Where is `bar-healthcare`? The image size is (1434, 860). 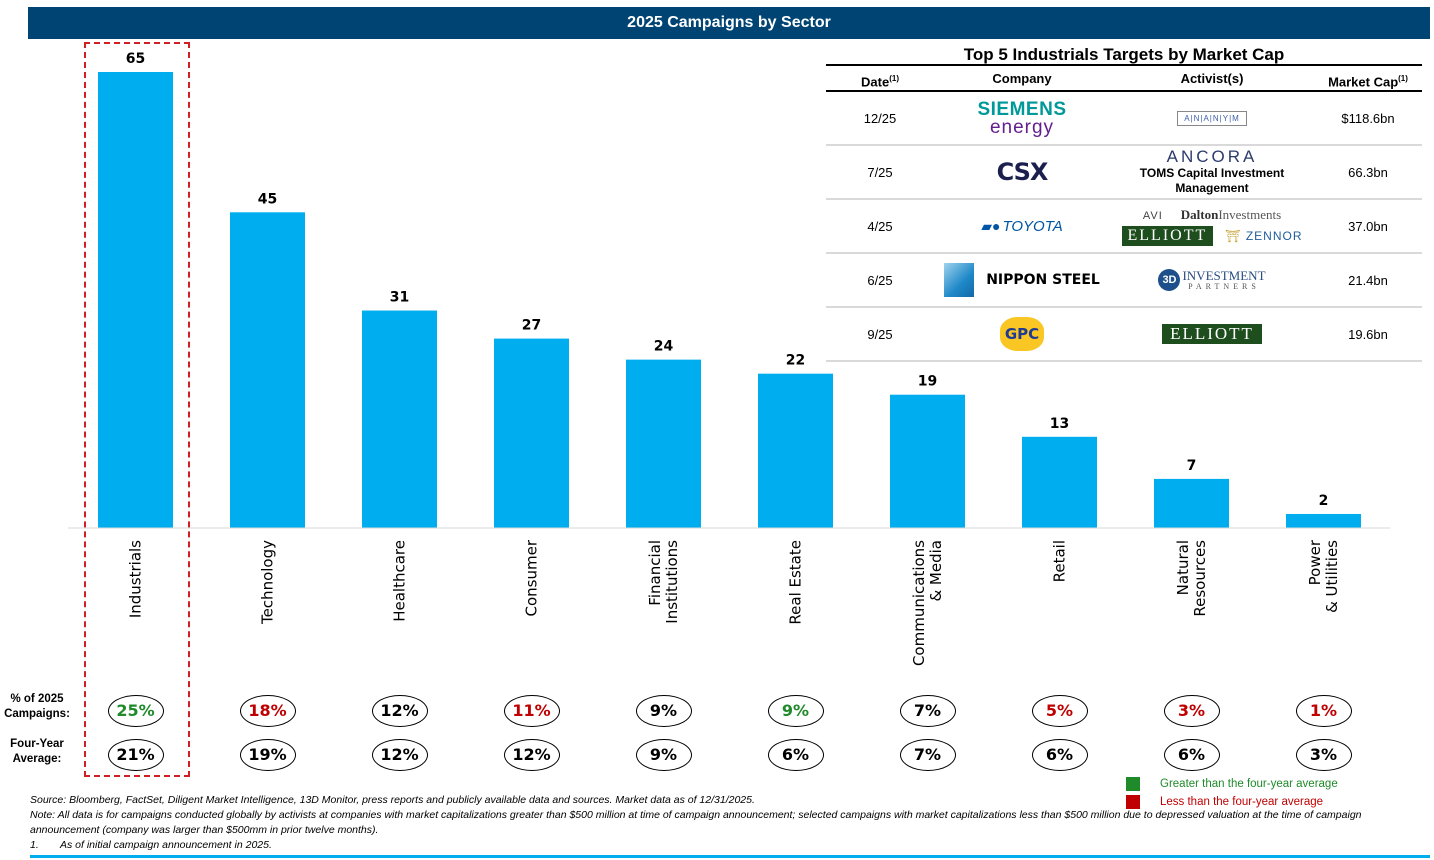 bar-healthcare is located at coordinates (399, 419).